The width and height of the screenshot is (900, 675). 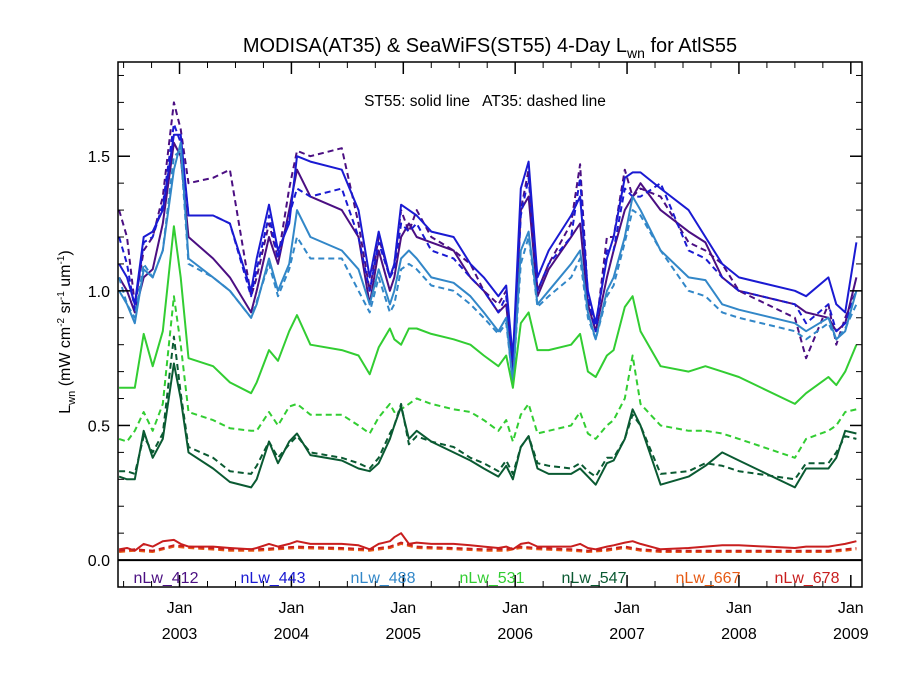 What do you see at coordinates (807, 578) in the screenshot?
I see `legend-item-nLw_678: nLw_678` at bounding box center [807, 578].